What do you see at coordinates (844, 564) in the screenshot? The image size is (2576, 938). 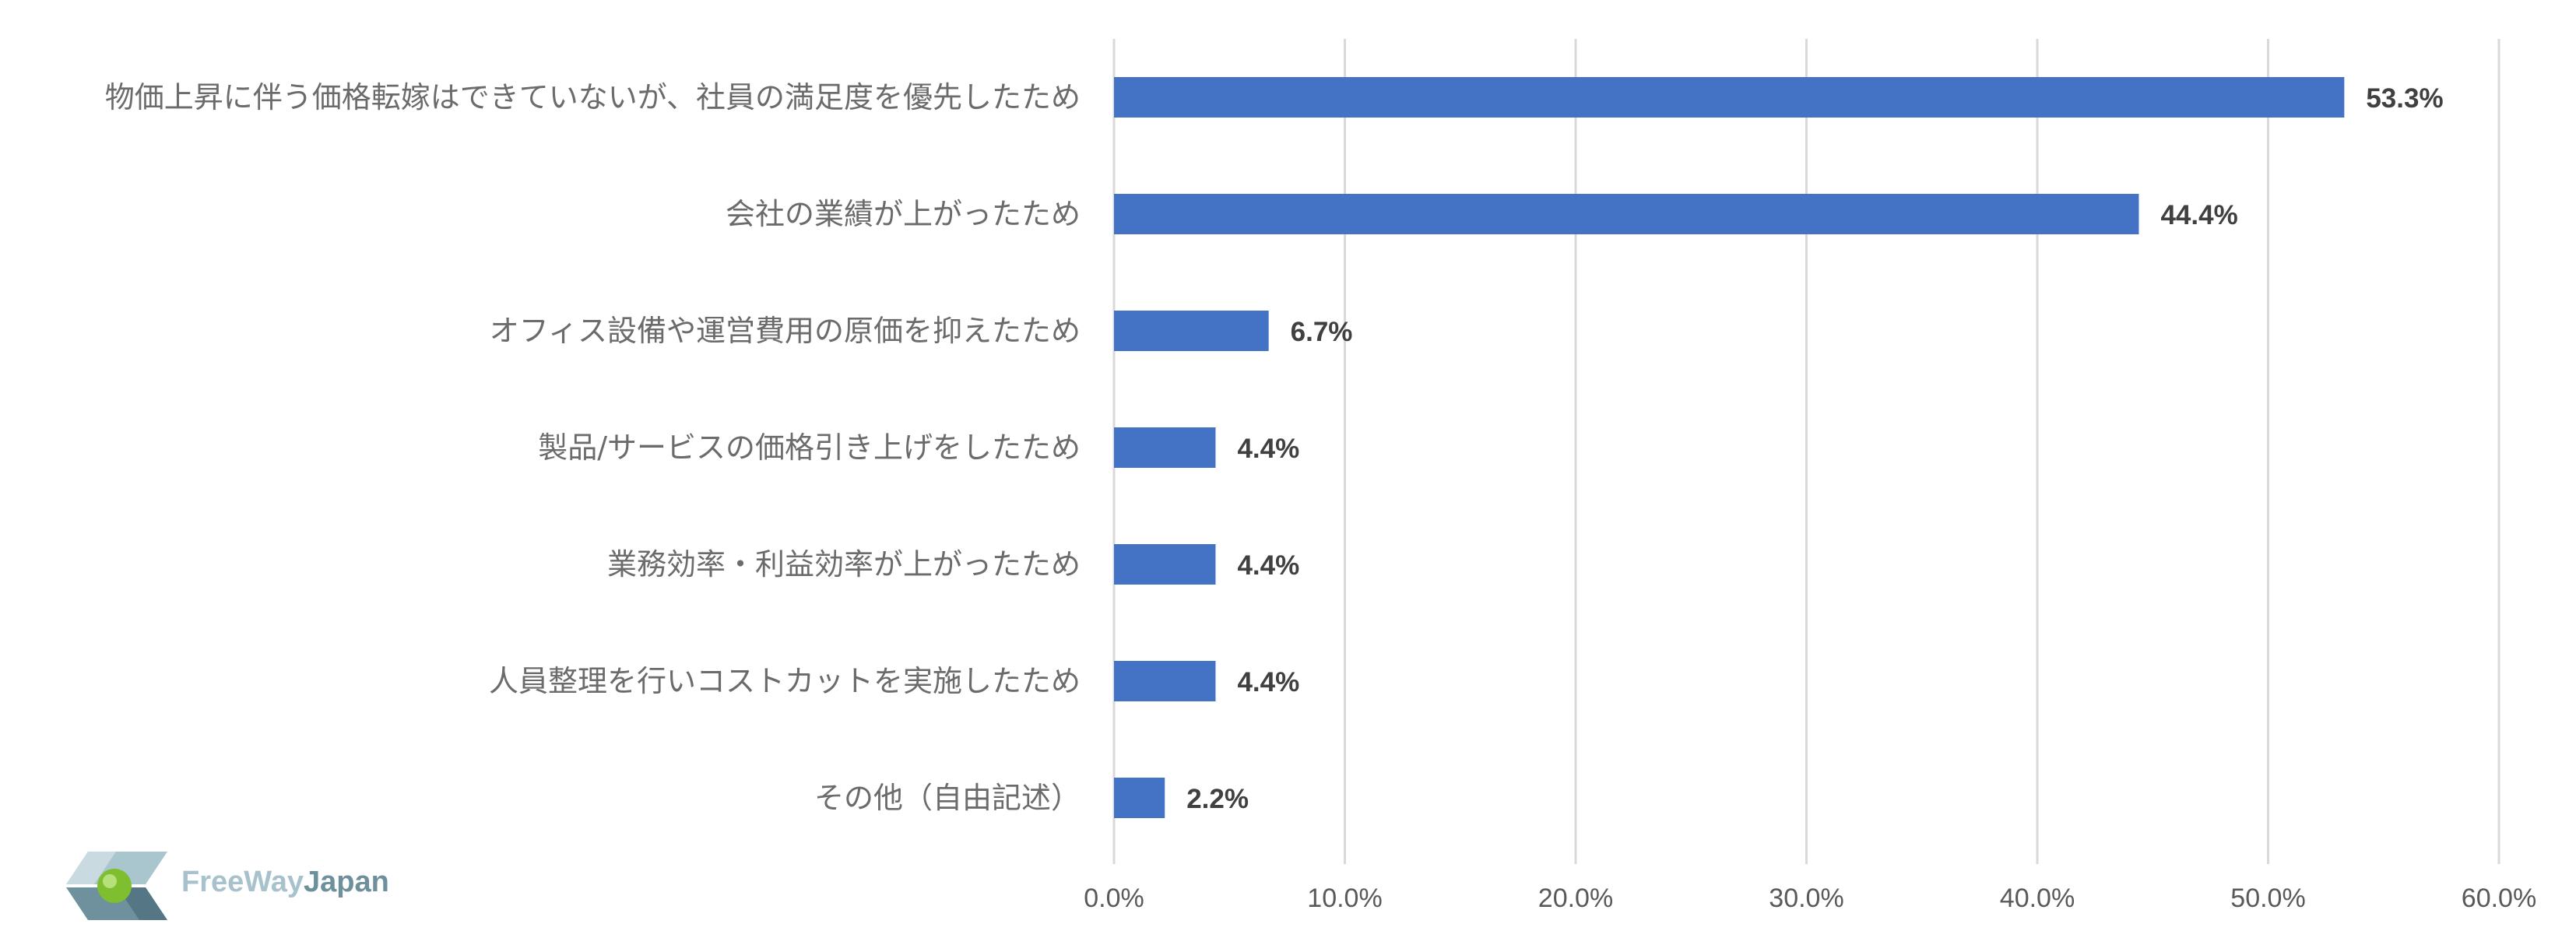 I see `category-label: 業務効率・利益効率が上がったため` at bounding box center [844, 564].